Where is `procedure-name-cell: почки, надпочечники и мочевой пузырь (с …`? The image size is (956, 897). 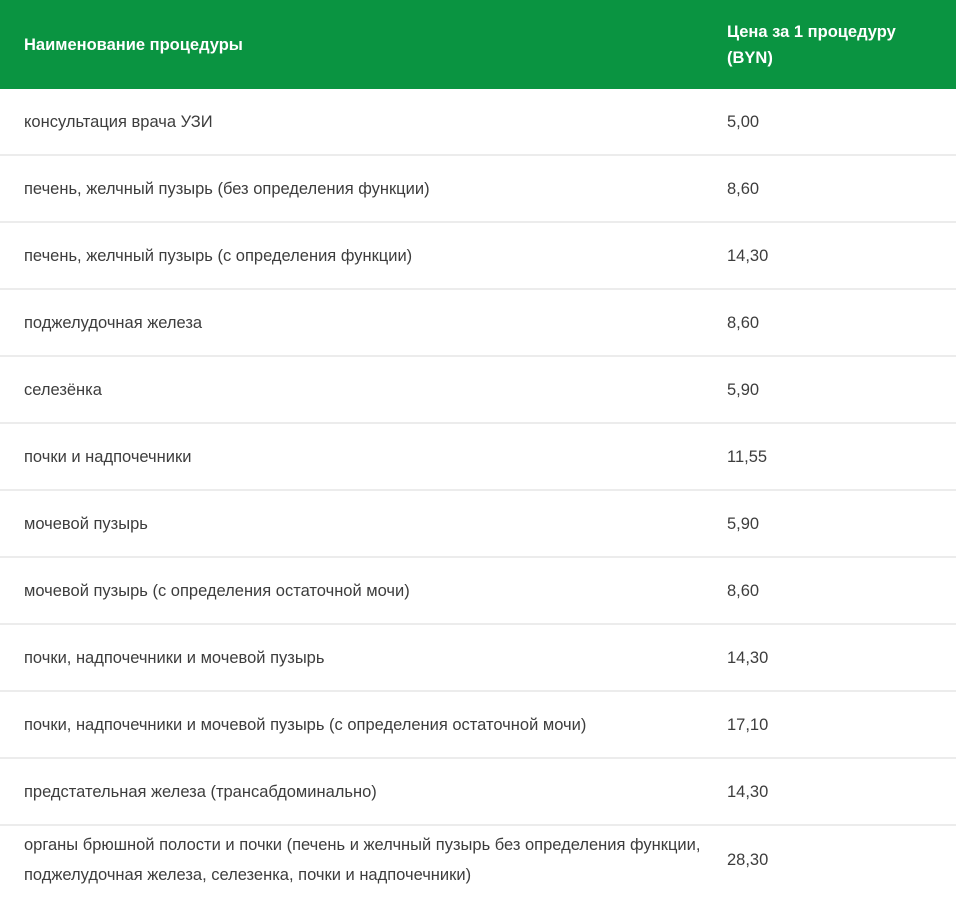 procedure-name-cell: почки, надпочечники и мочевой пузырь (с … is located at coordinates (305, 724).